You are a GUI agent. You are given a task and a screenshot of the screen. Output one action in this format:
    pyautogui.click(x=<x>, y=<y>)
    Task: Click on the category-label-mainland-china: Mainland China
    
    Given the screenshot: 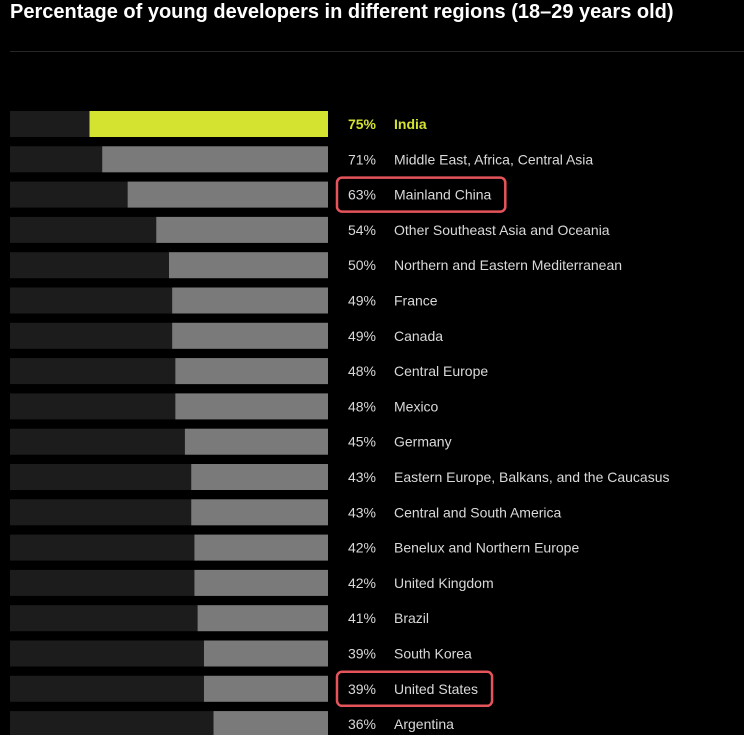 What is the action you would take?
    pyautogui.click(x=442, y=195)
    